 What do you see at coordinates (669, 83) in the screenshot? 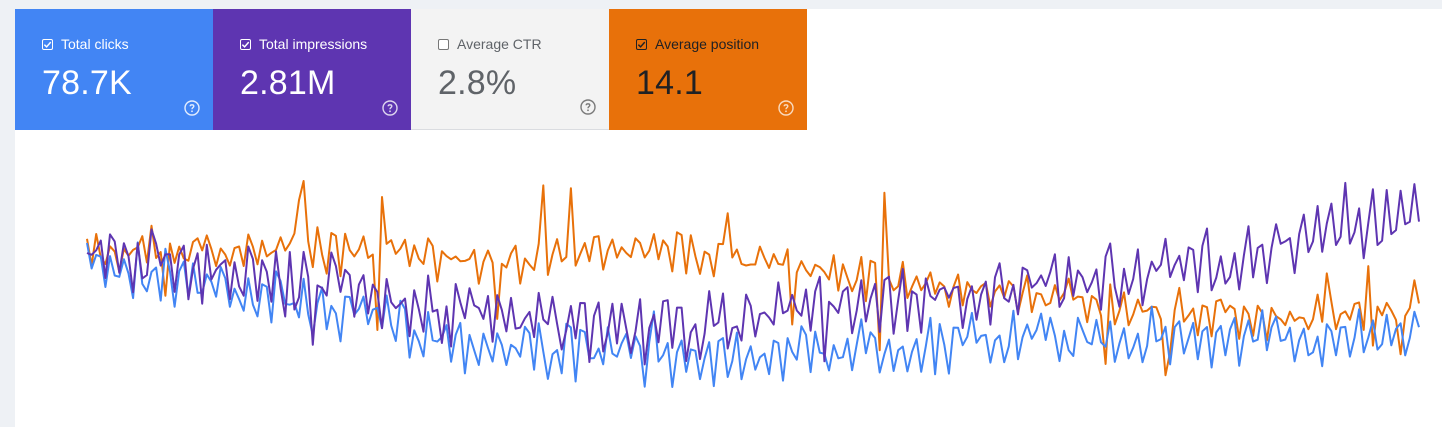
I see `metric-value: 14.1` at bounding box center [669, 83].